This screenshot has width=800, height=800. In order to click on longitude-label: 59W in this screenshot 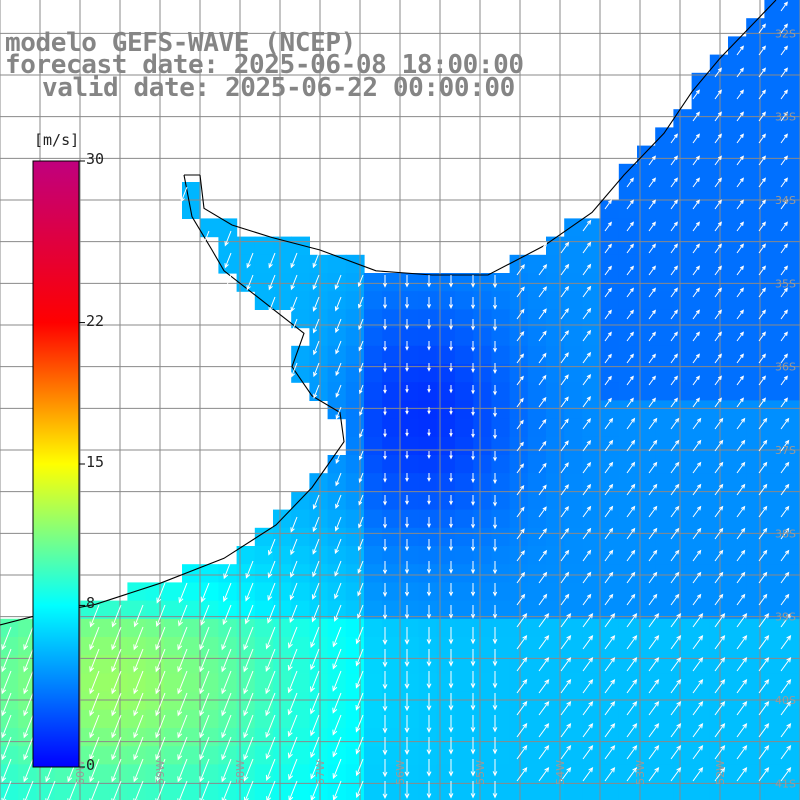, I will do `click(160, 772)`.